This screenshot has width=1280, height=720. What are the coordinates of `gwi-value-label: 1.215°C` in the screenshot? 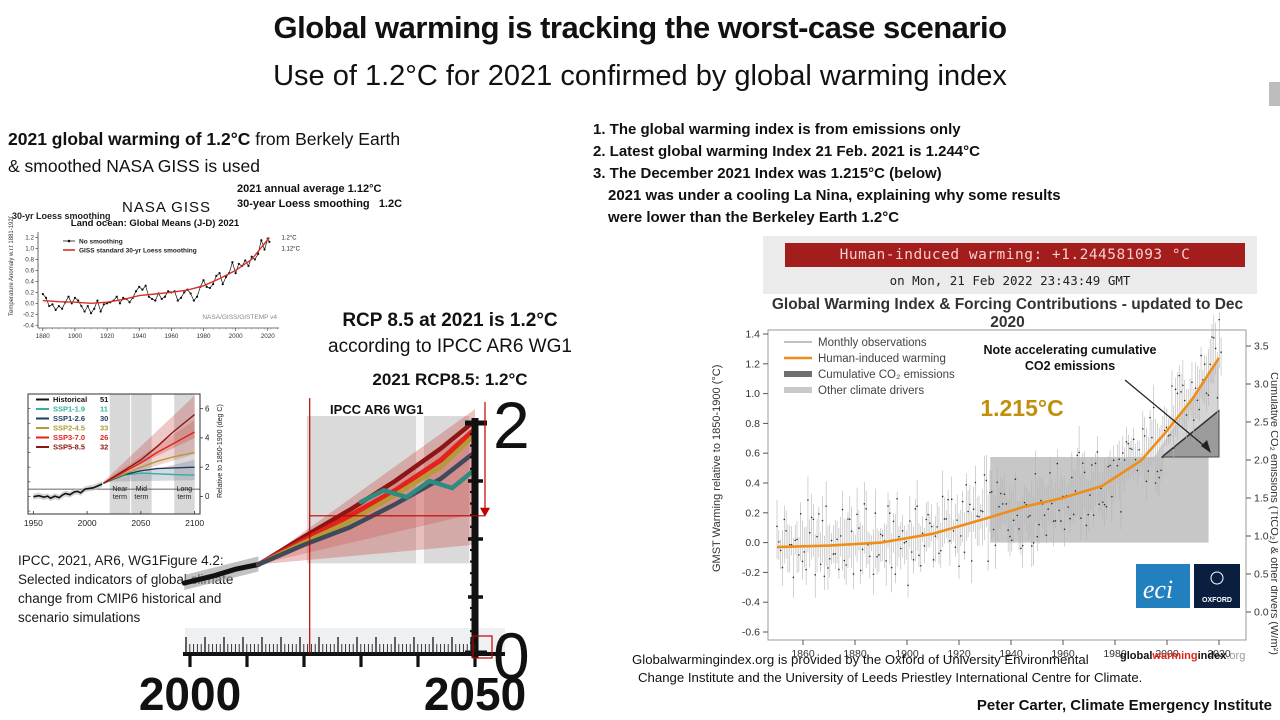 It's located at (1021, 408).